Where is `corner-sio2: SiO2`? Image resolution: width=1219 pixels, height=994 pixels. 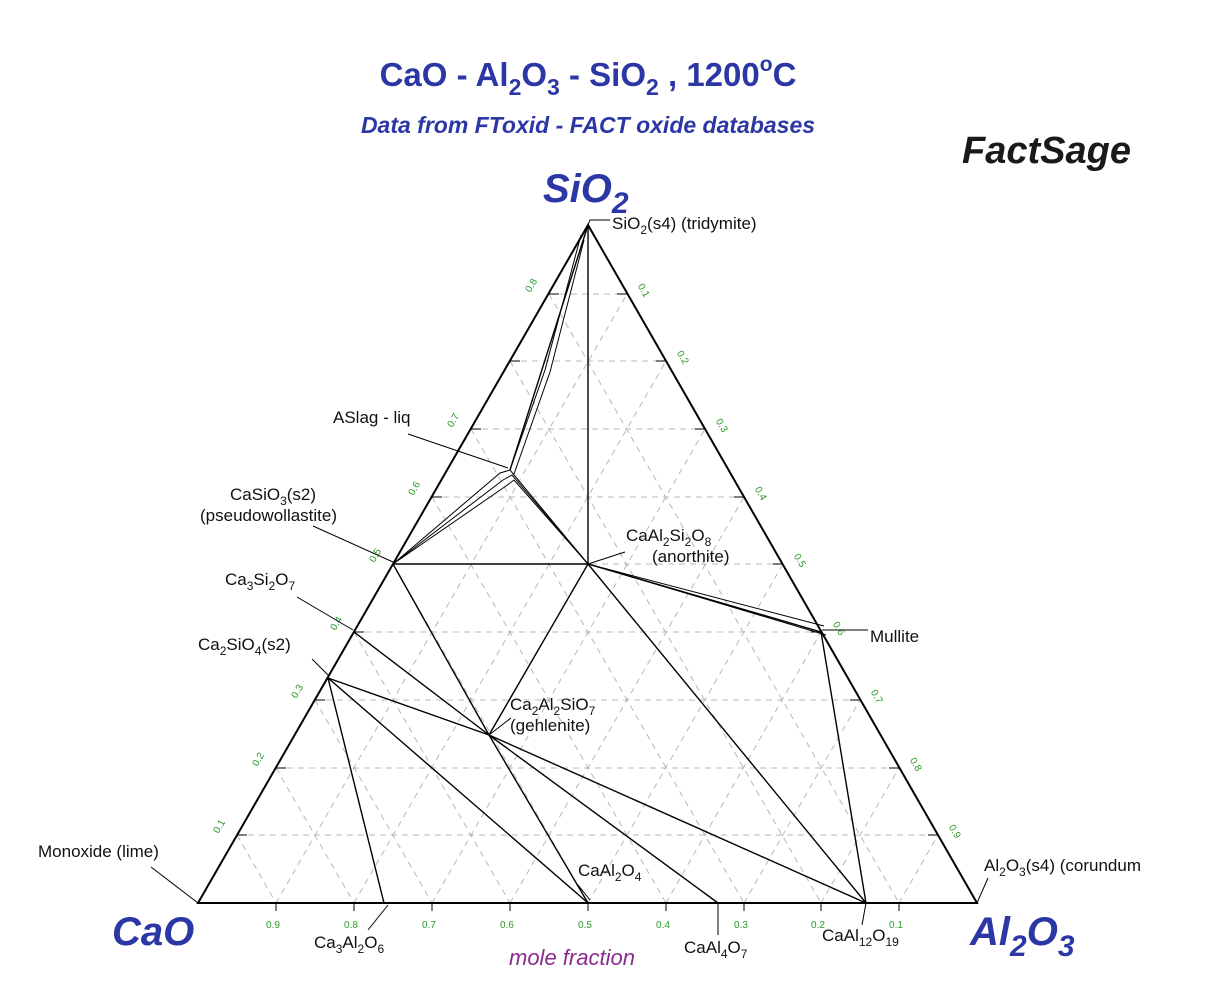 corner-sio2: SiO2 is located at coordinates (586, 193).